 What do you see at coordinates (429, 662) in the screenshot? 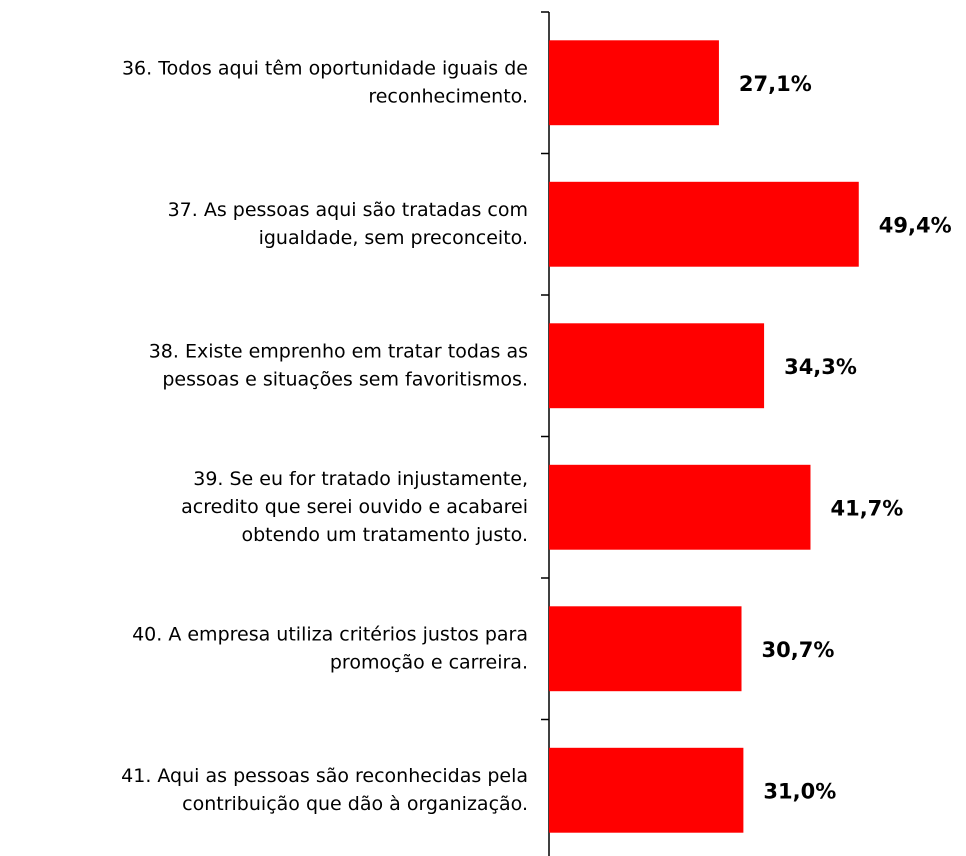
I see `category-label: promoção e carreira.` at bounding box center [429, 662].